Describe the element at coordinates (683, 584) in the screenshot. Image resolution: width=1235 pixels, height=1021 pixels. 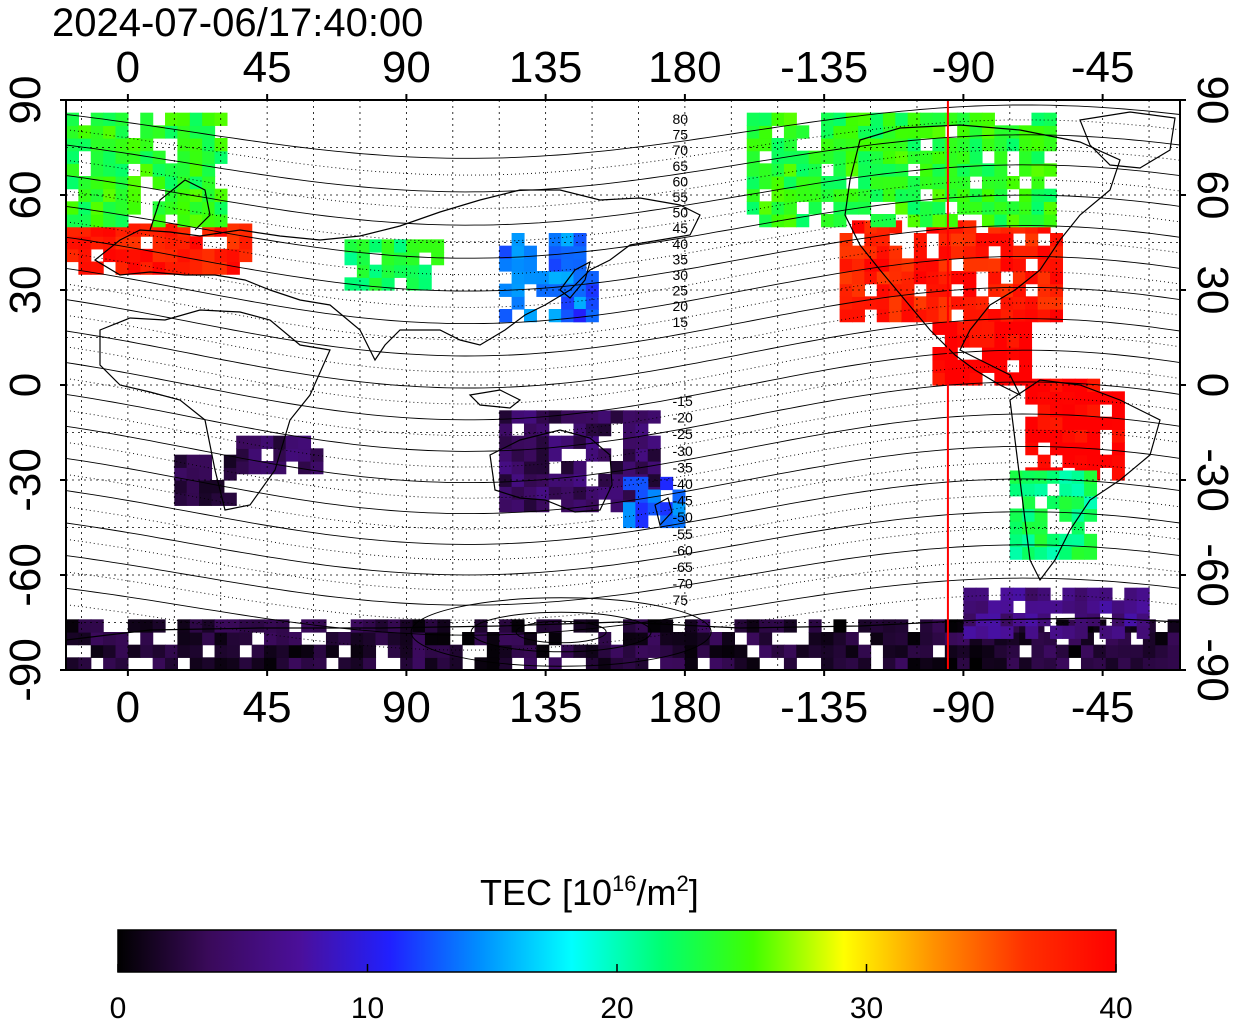
I see `contour-label: -70` at that location.